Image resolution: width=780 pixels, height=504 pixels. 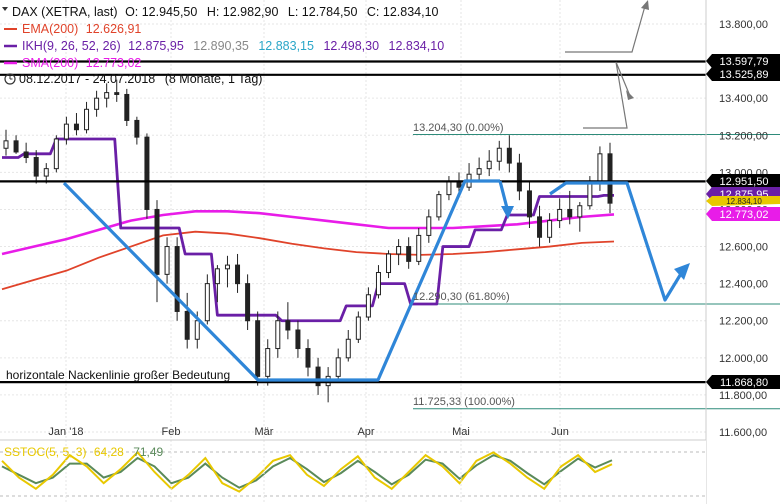 What do you see at coordinates (743, 25) in the screenshot?
I see `y-tick-label: 13.800,00` at bounding box center [743, 25].